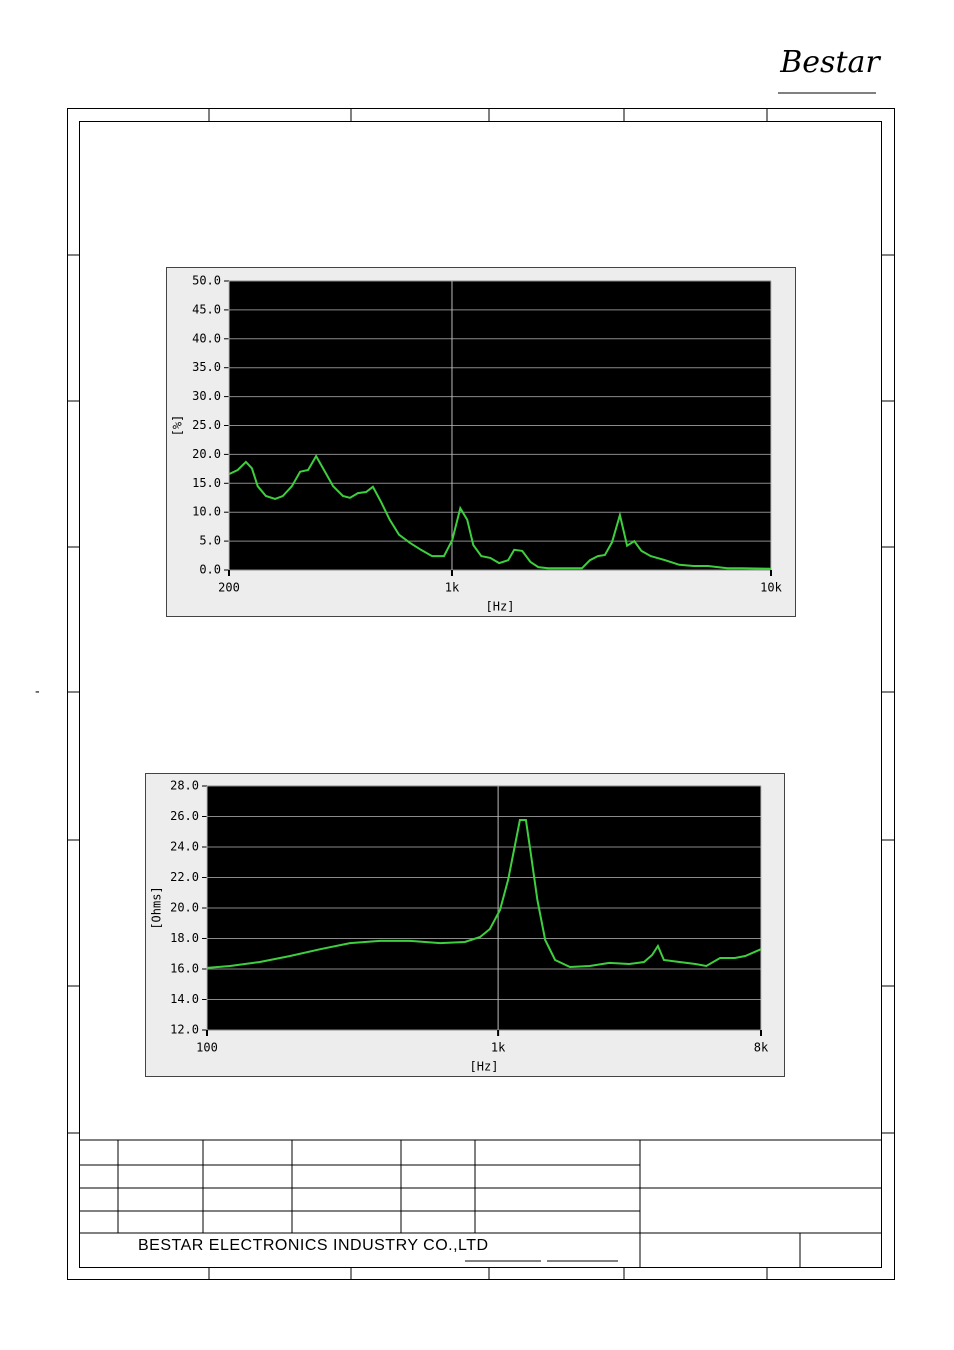 Image resolution: width=954 pixels, height=1350 pixels. Describe the element at coordinates (184, 1030) in the screenshot. I see `y-tick-label: 12.0` at that location.